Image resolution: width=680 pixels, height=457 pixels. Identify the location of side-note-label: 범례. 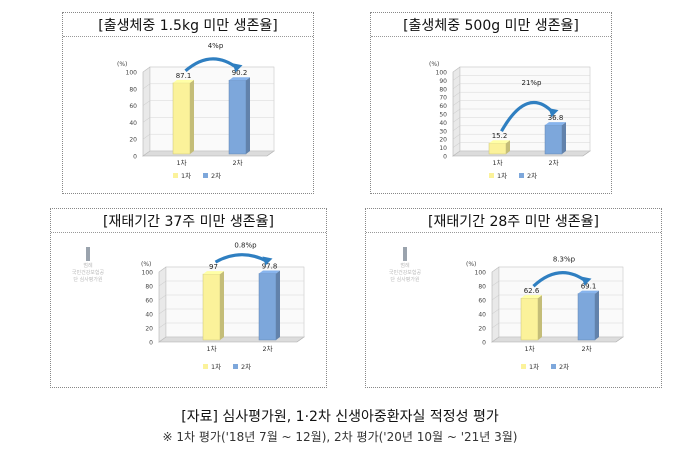
(405, 266).